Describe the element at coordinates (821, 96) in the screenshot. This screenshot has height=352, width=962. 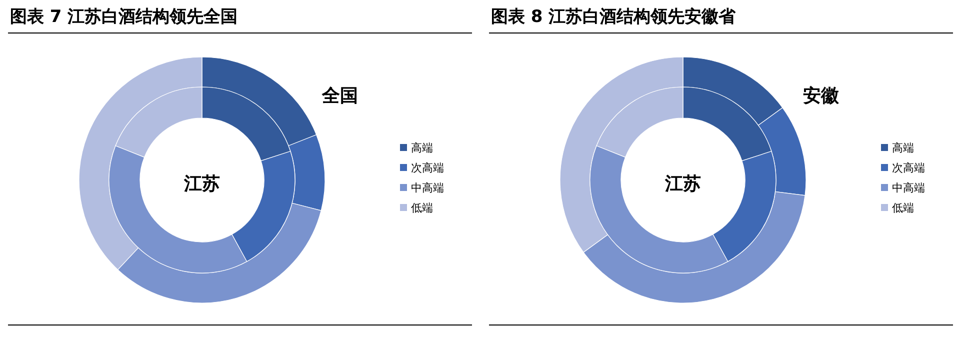
I see `slice-label: 安徽` at that location.